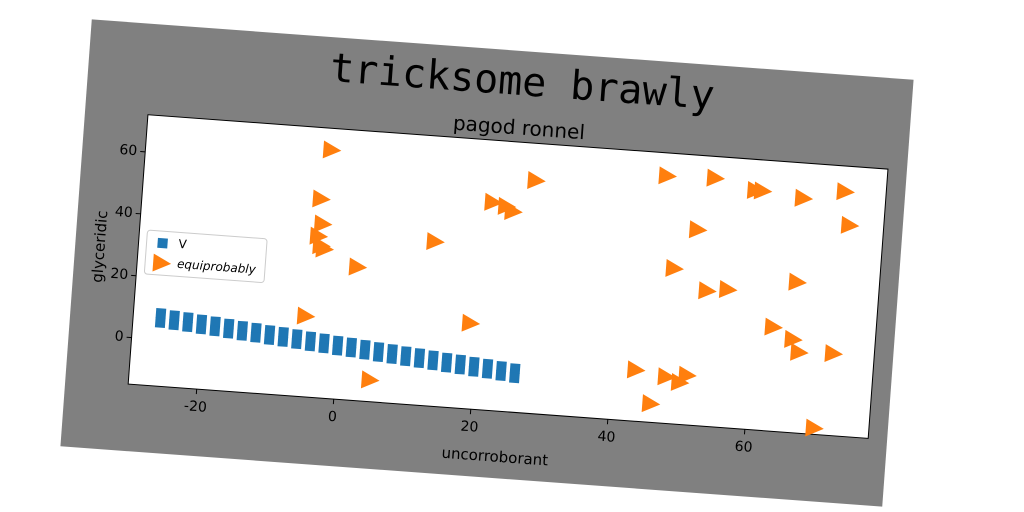 The height and width of the screenshot is (512, 1024). Describe the element at coordinates (606, 437) in the screenshot. I see `x-tick-label: 40` at that location.